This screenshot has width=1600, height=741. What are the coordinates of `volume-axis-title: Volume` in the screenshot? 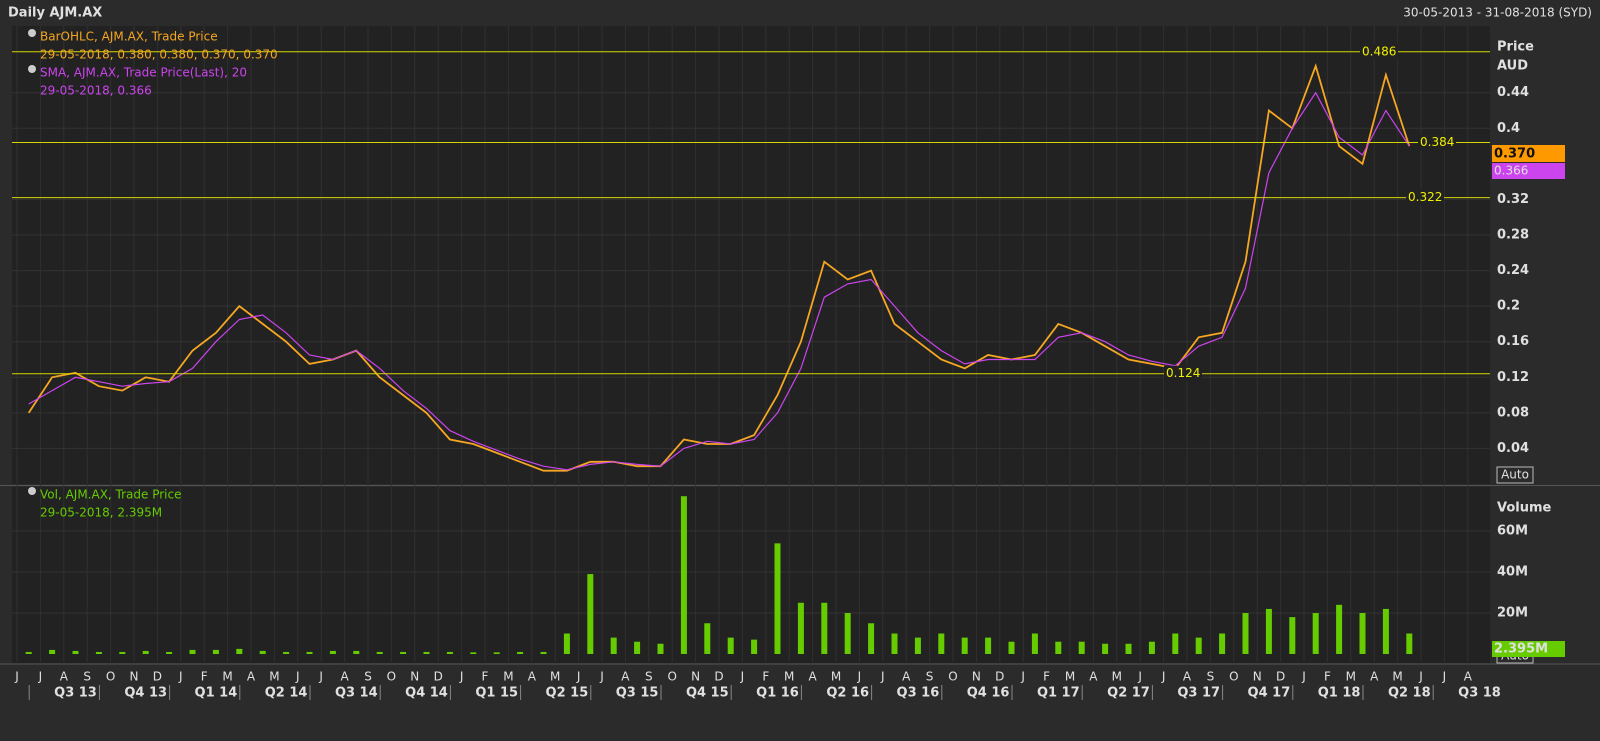 It's located at (1524, 508).